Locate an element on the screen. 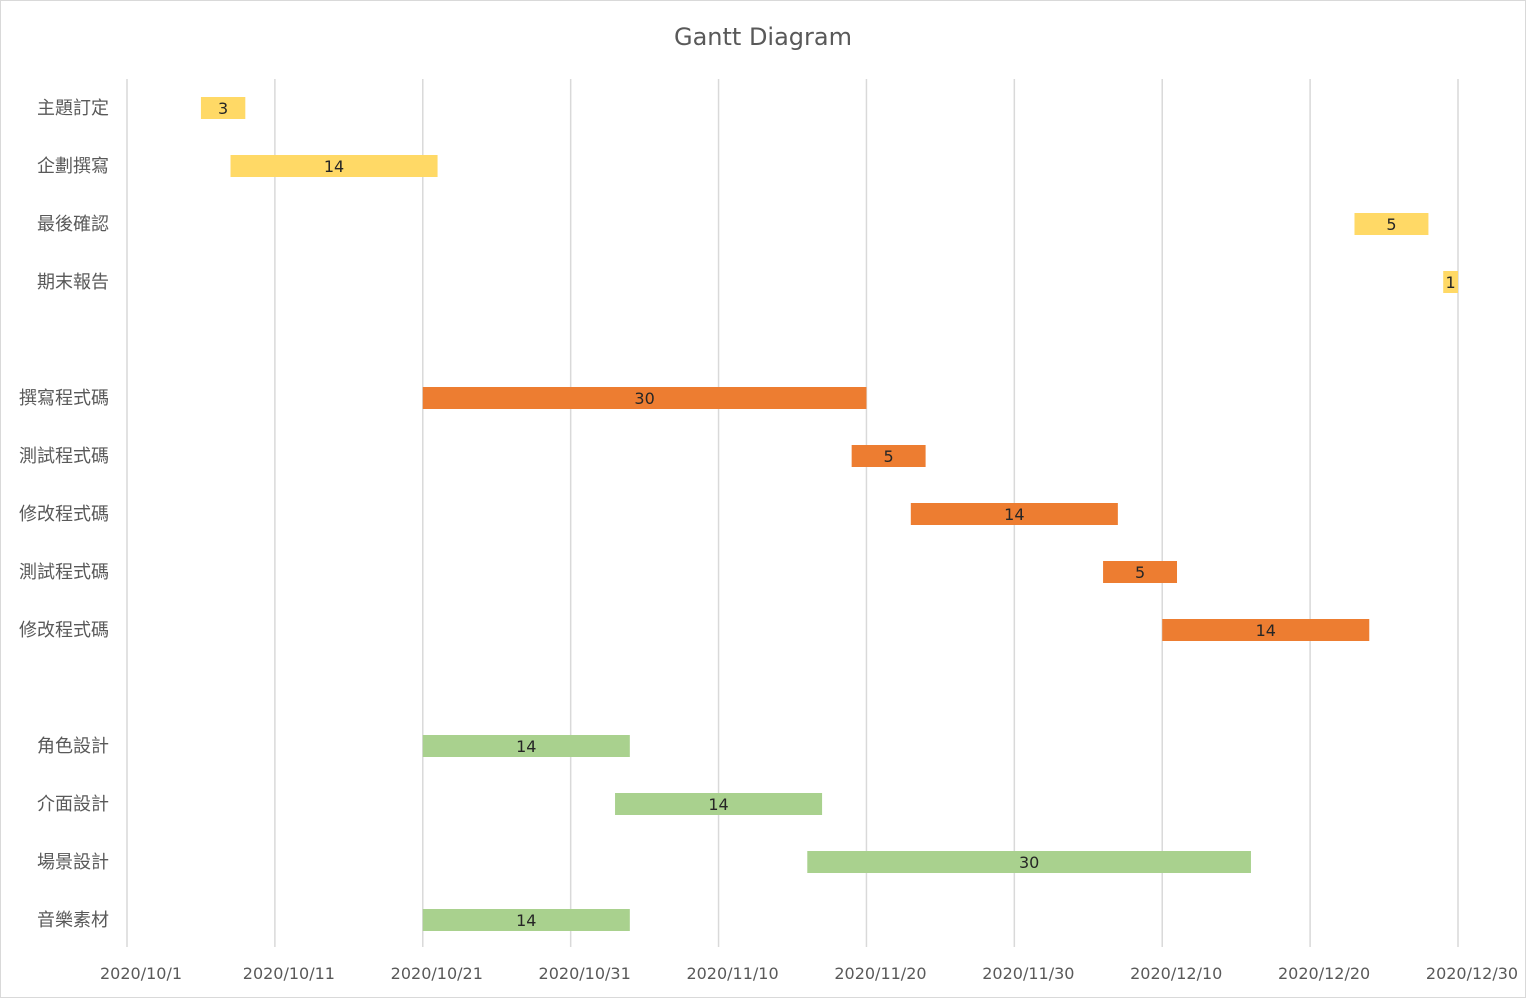 Image resolution: width=1526 pixels, height=998 pixels. x-tick-label: 2020/10/21 is located at coordinates (437, 973).